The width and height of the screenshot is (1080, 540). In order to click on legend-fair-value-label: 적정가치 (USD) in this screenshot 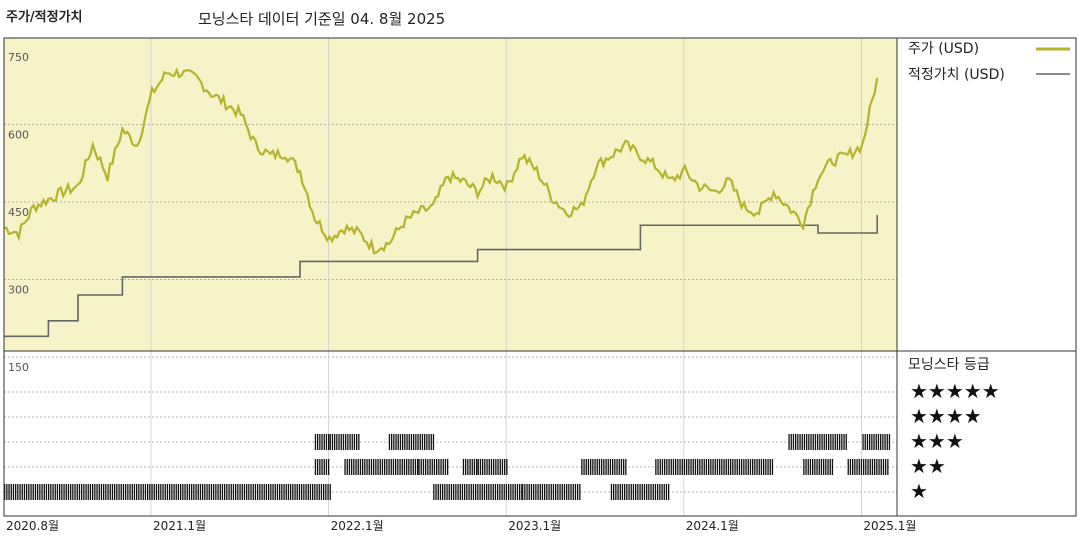, I will do `click(956, 75)`.